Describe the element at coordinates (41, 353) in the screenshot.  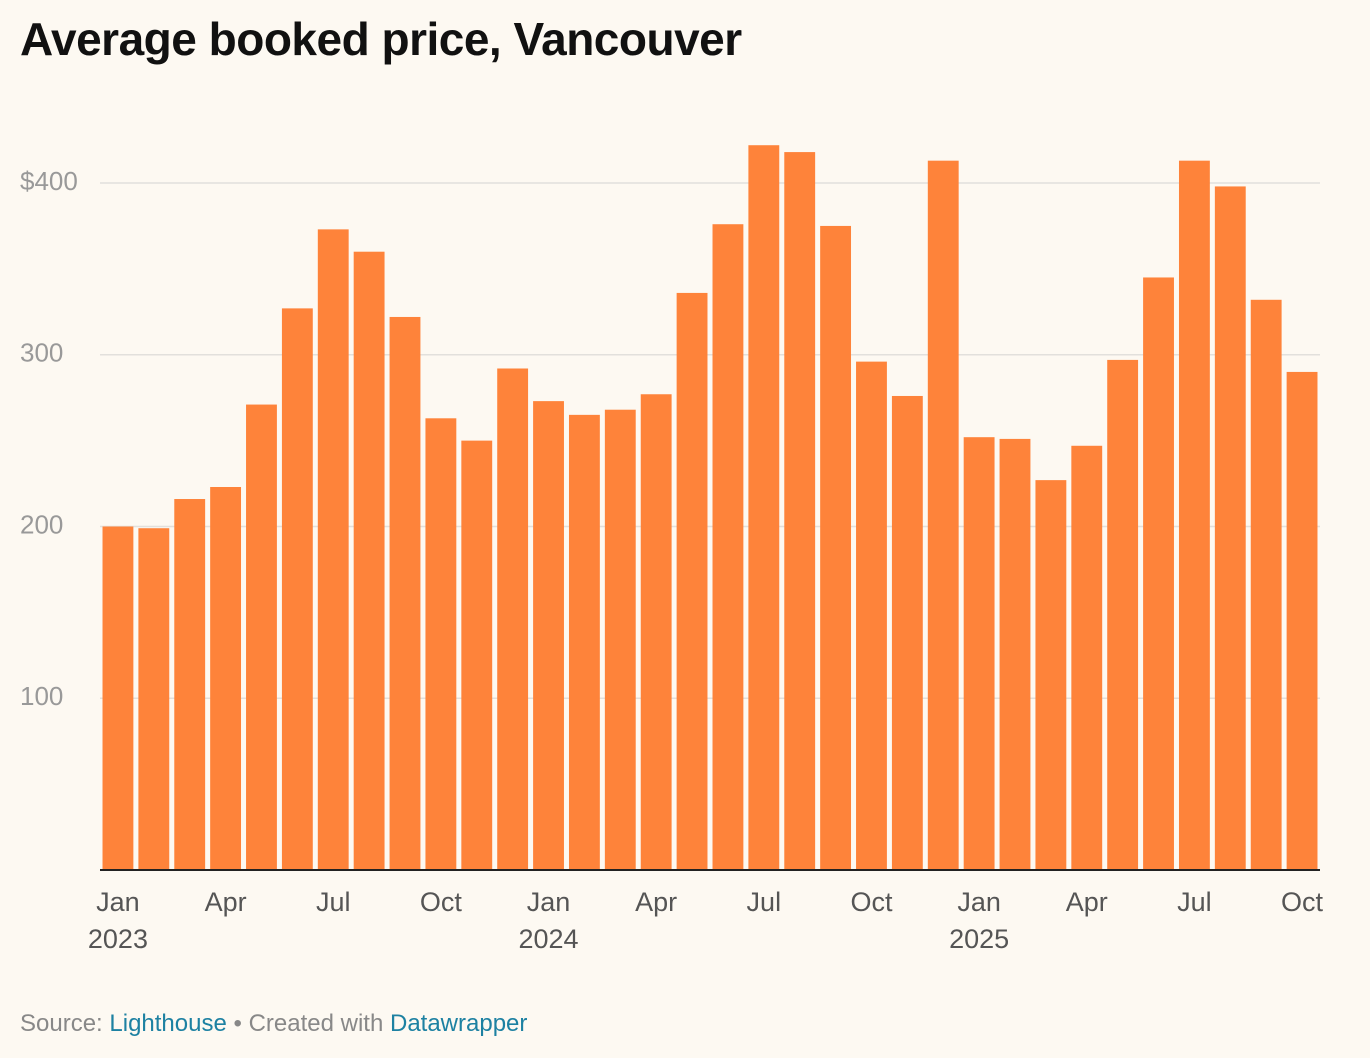
I see `y-tick-label: 300` at that location.